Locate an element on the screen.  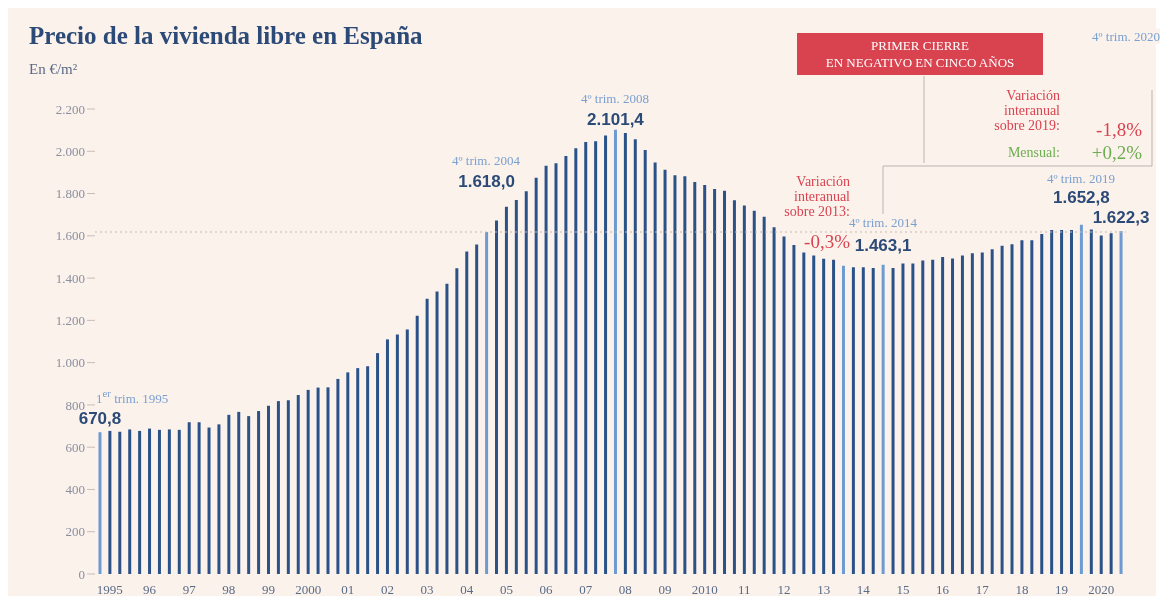
y-tick-label: 1.400 is located at coordinates (70, 278).